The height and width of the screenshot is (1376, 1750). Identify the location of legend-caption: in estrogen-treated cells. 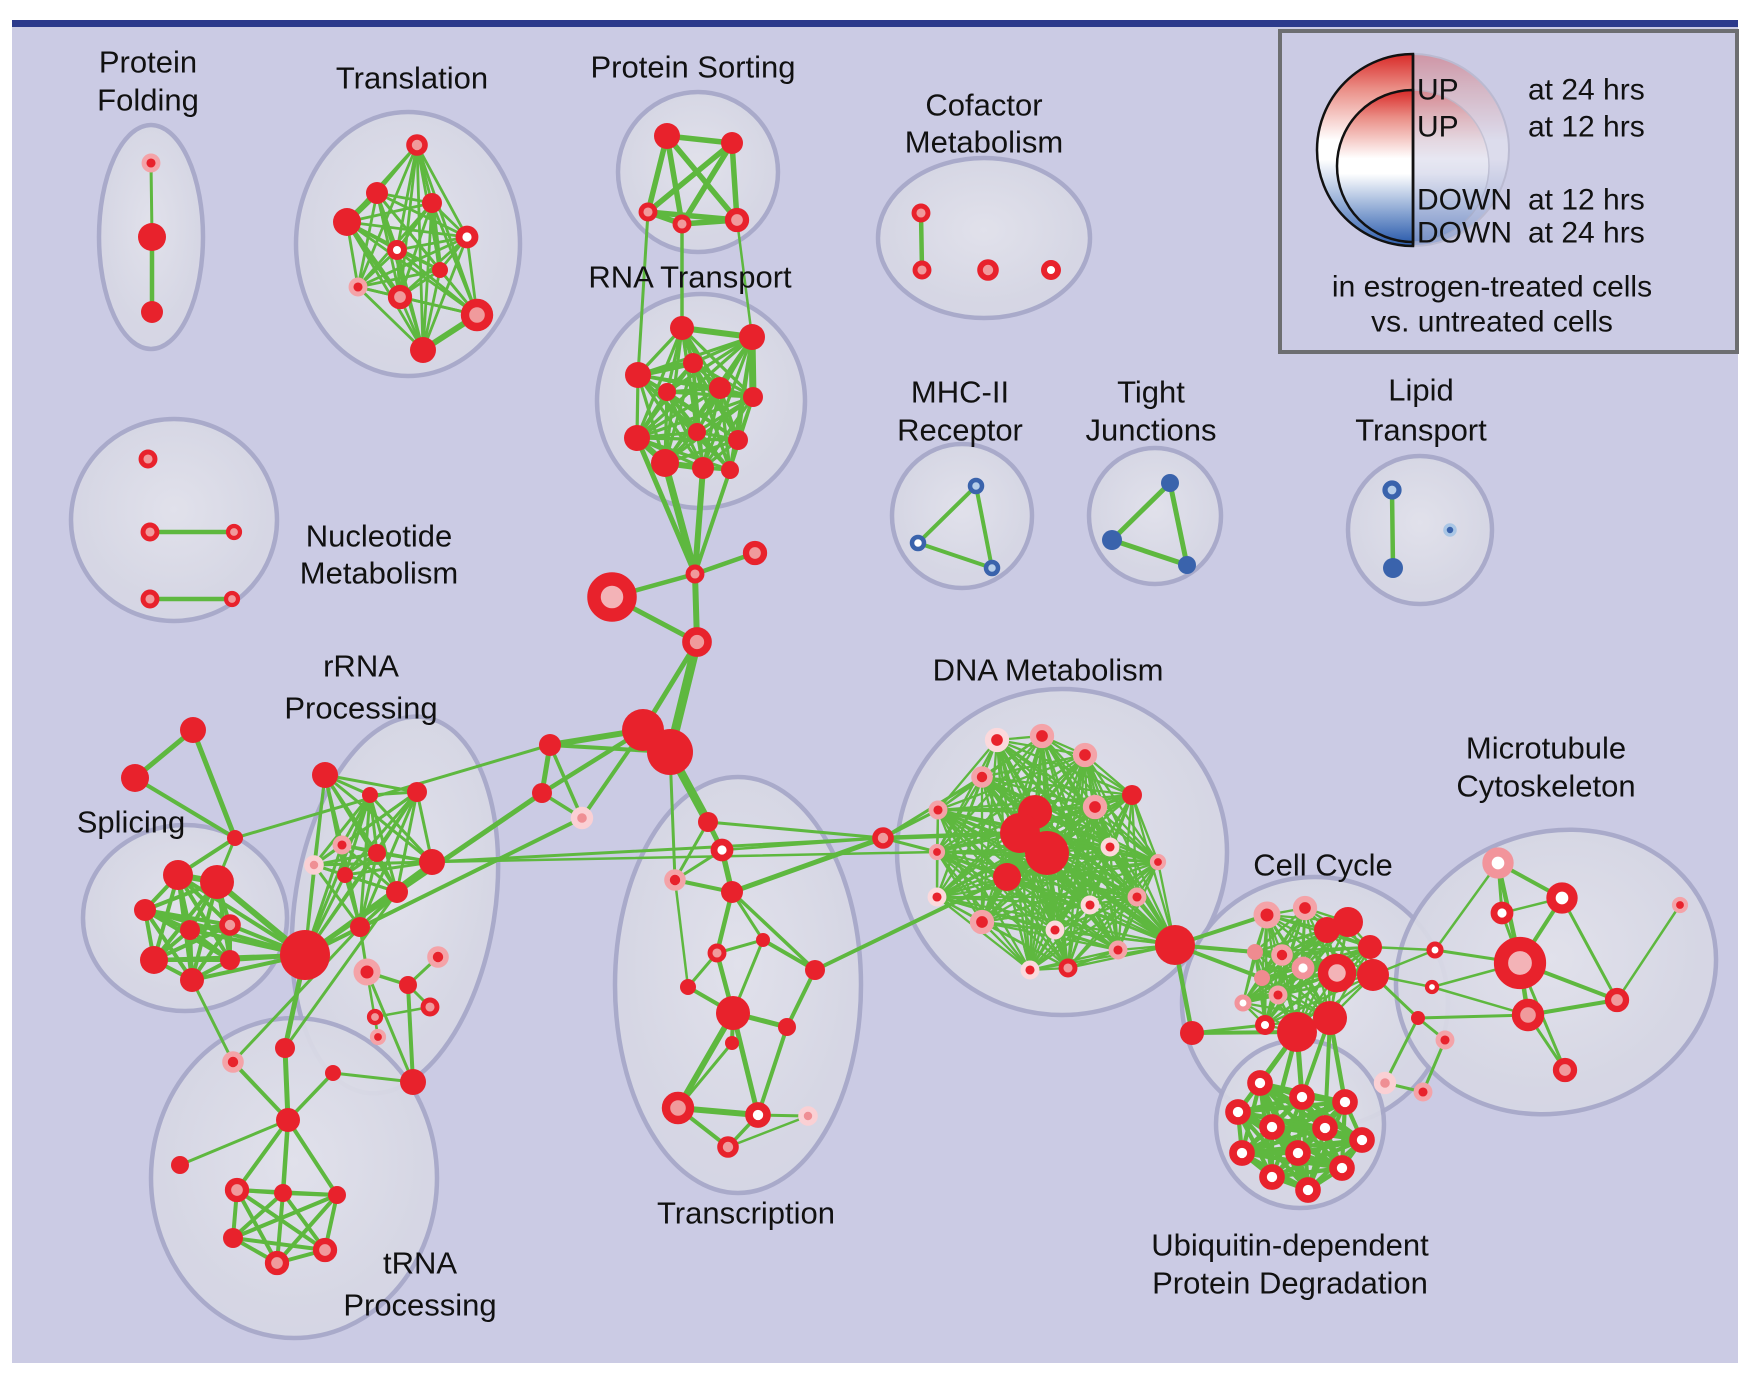
(1492, 287).